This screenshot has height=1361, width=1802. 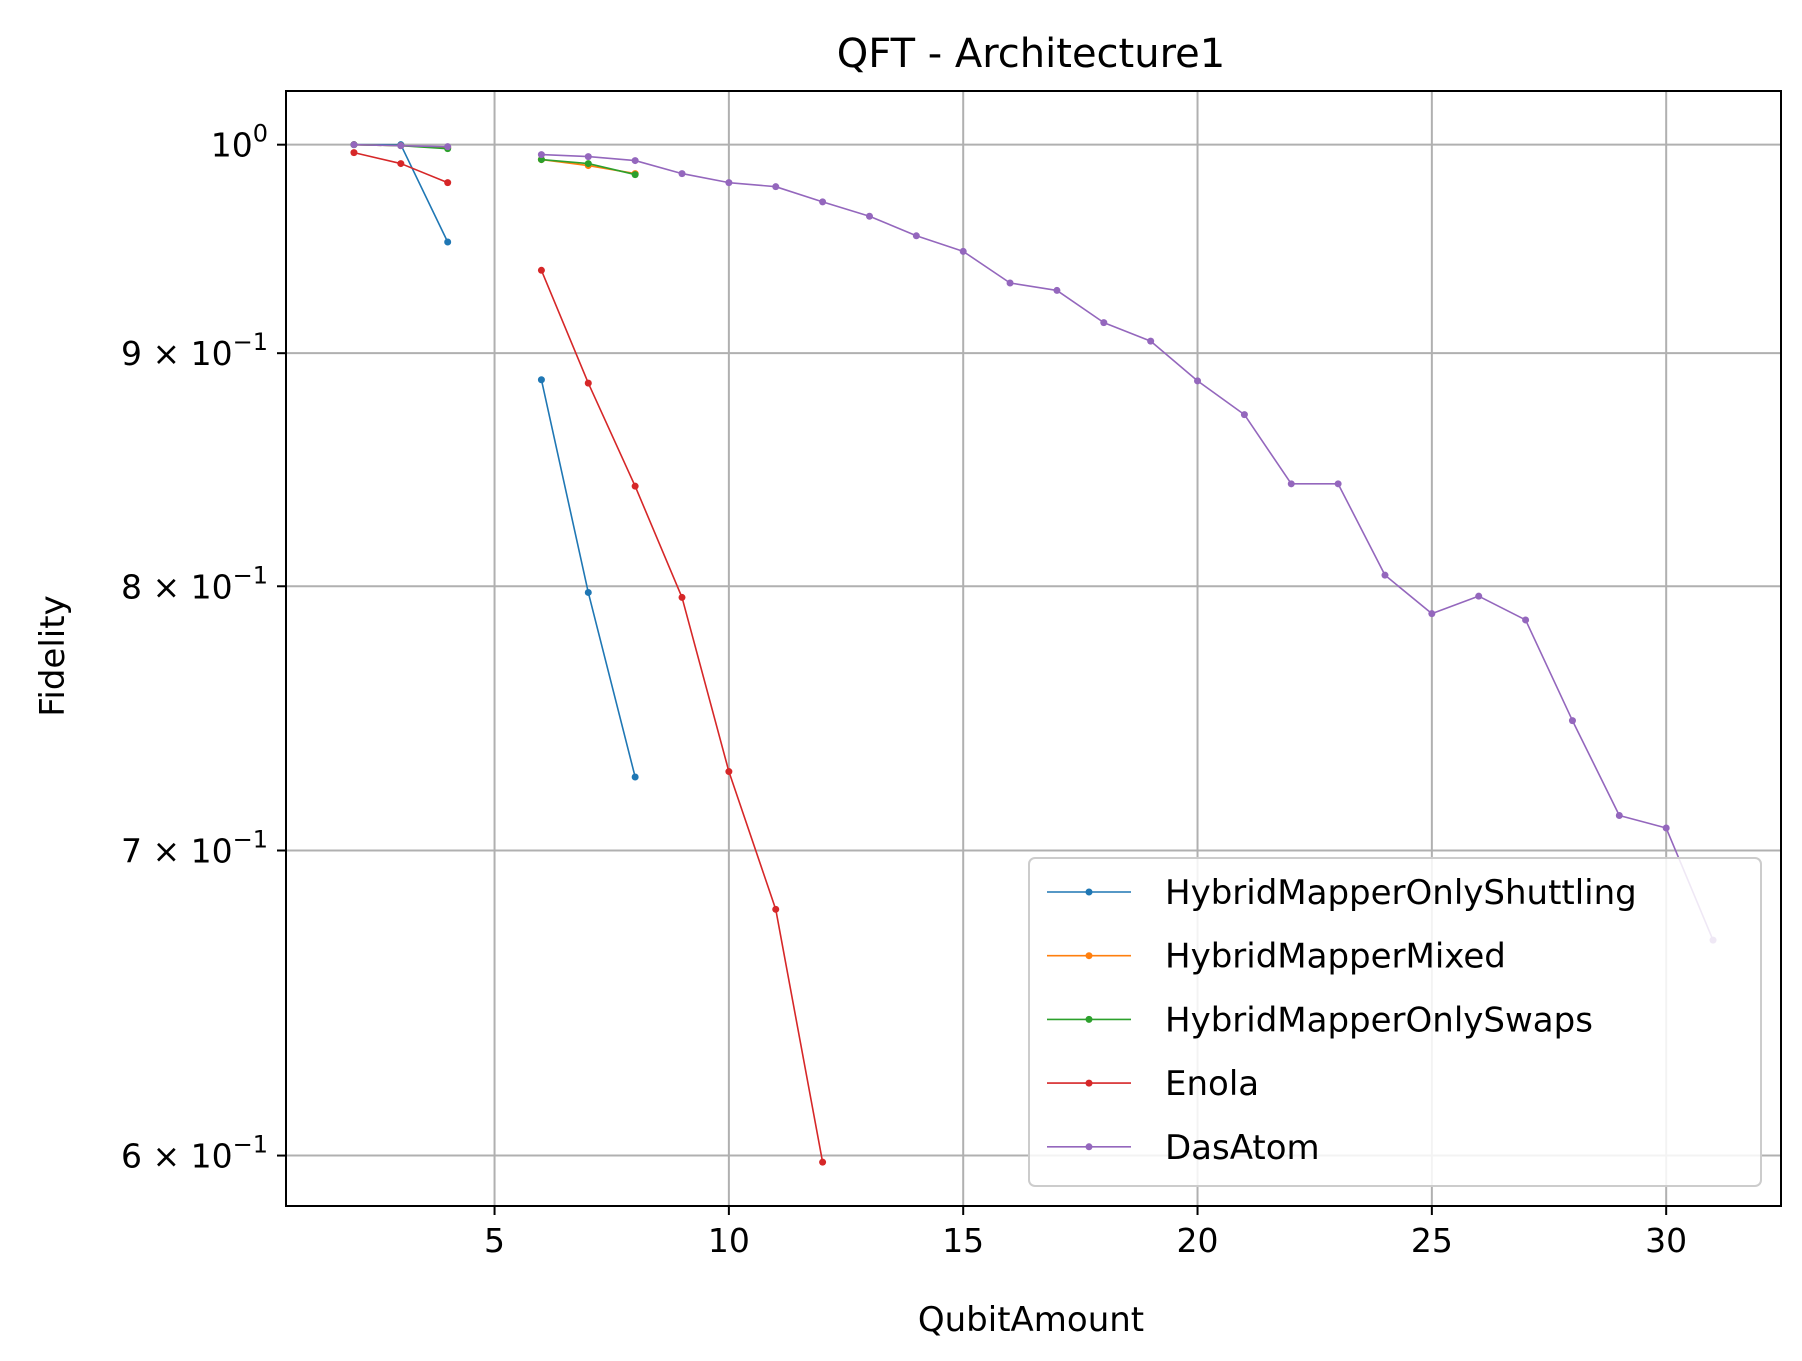 I want to click on legend-item: HybridMapperMixed, so click(x=1276, y=957).